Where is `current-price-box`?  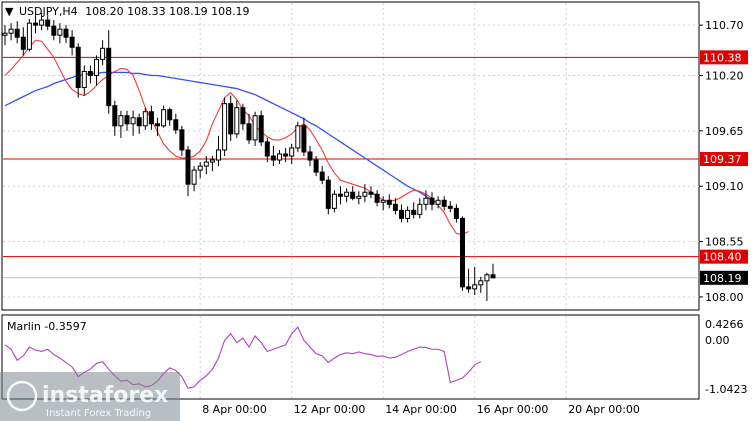 current-price-box is located at coordinates (724, 277).